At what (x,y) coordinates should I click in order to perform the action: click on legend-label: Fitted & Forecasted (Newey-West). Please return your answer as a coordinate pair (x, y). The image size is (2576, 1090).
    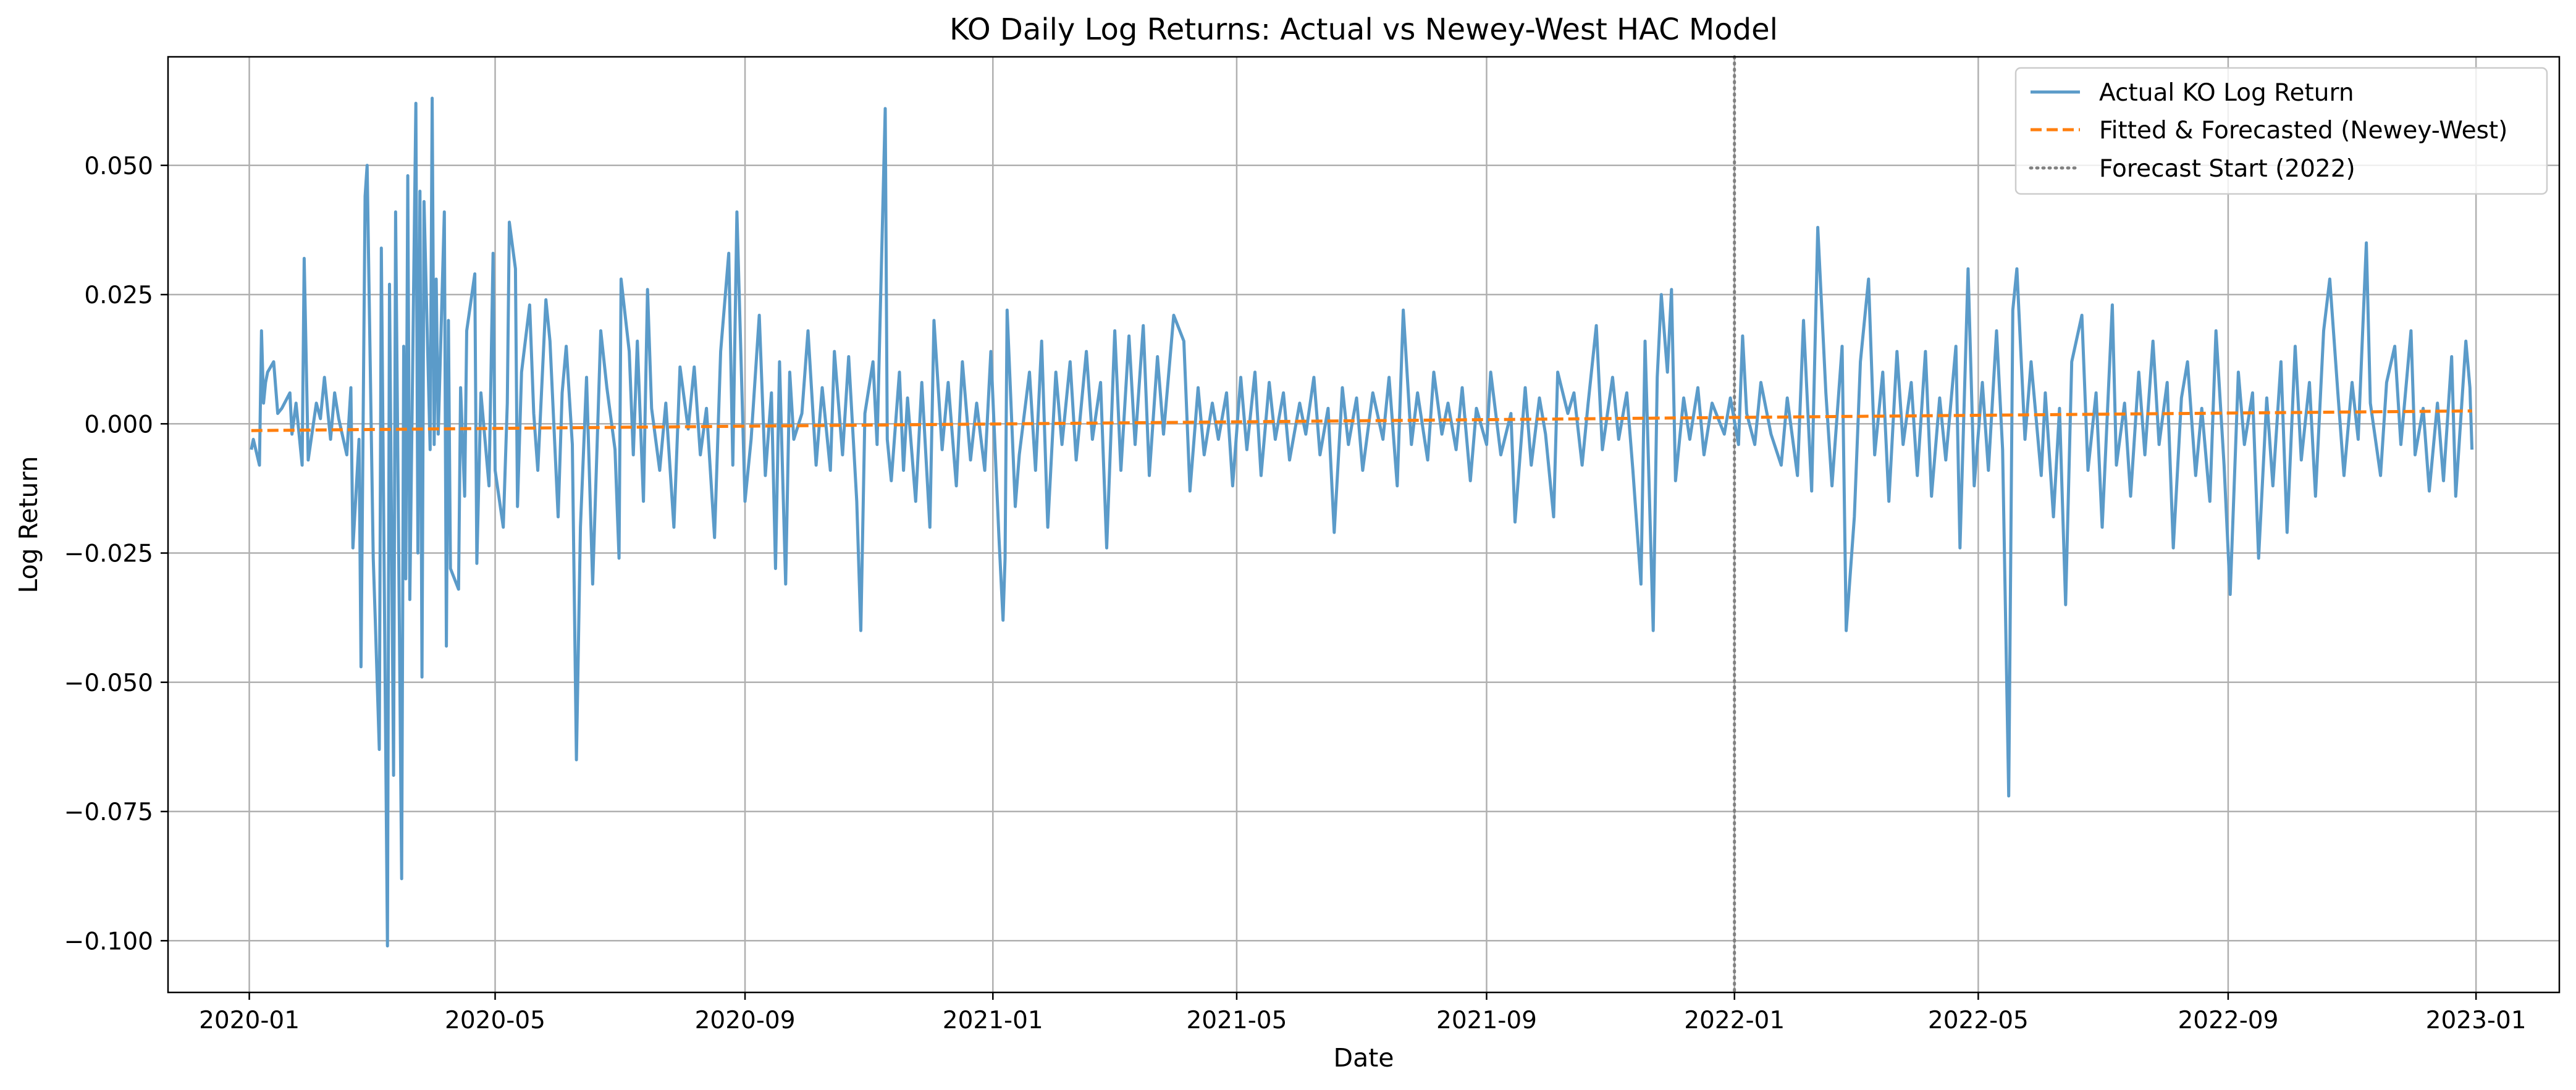
    Looking at the image, I should click on (2303, 131).